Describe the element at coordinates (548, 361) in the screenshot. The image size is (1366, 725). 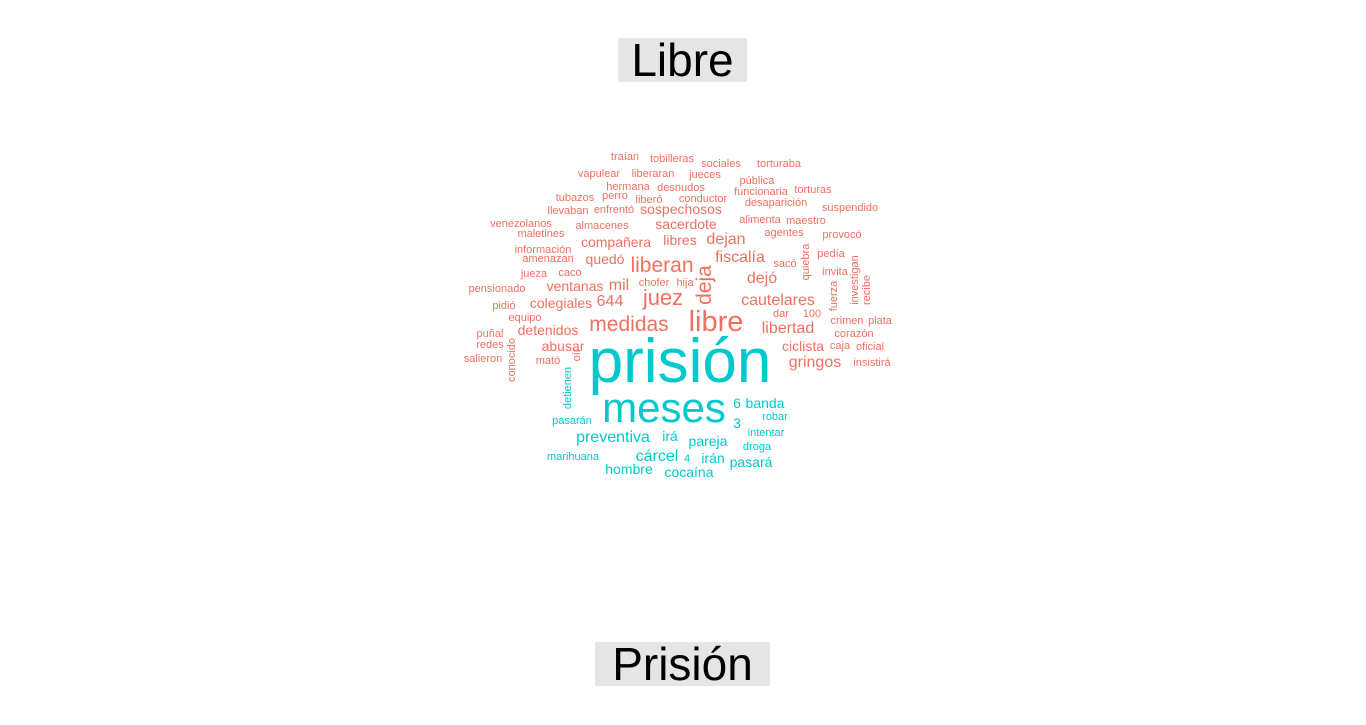
I see `word-mató: mató` at that location.